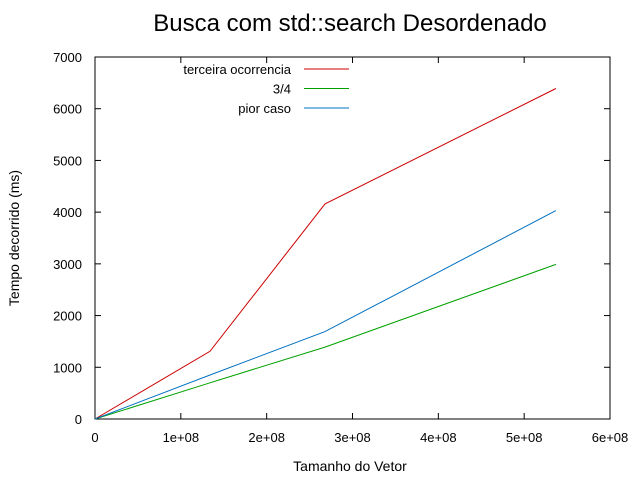 This screenshot has height=480, width=640. I want to click on x-tick-label: 6e+08, so click(610, 437).